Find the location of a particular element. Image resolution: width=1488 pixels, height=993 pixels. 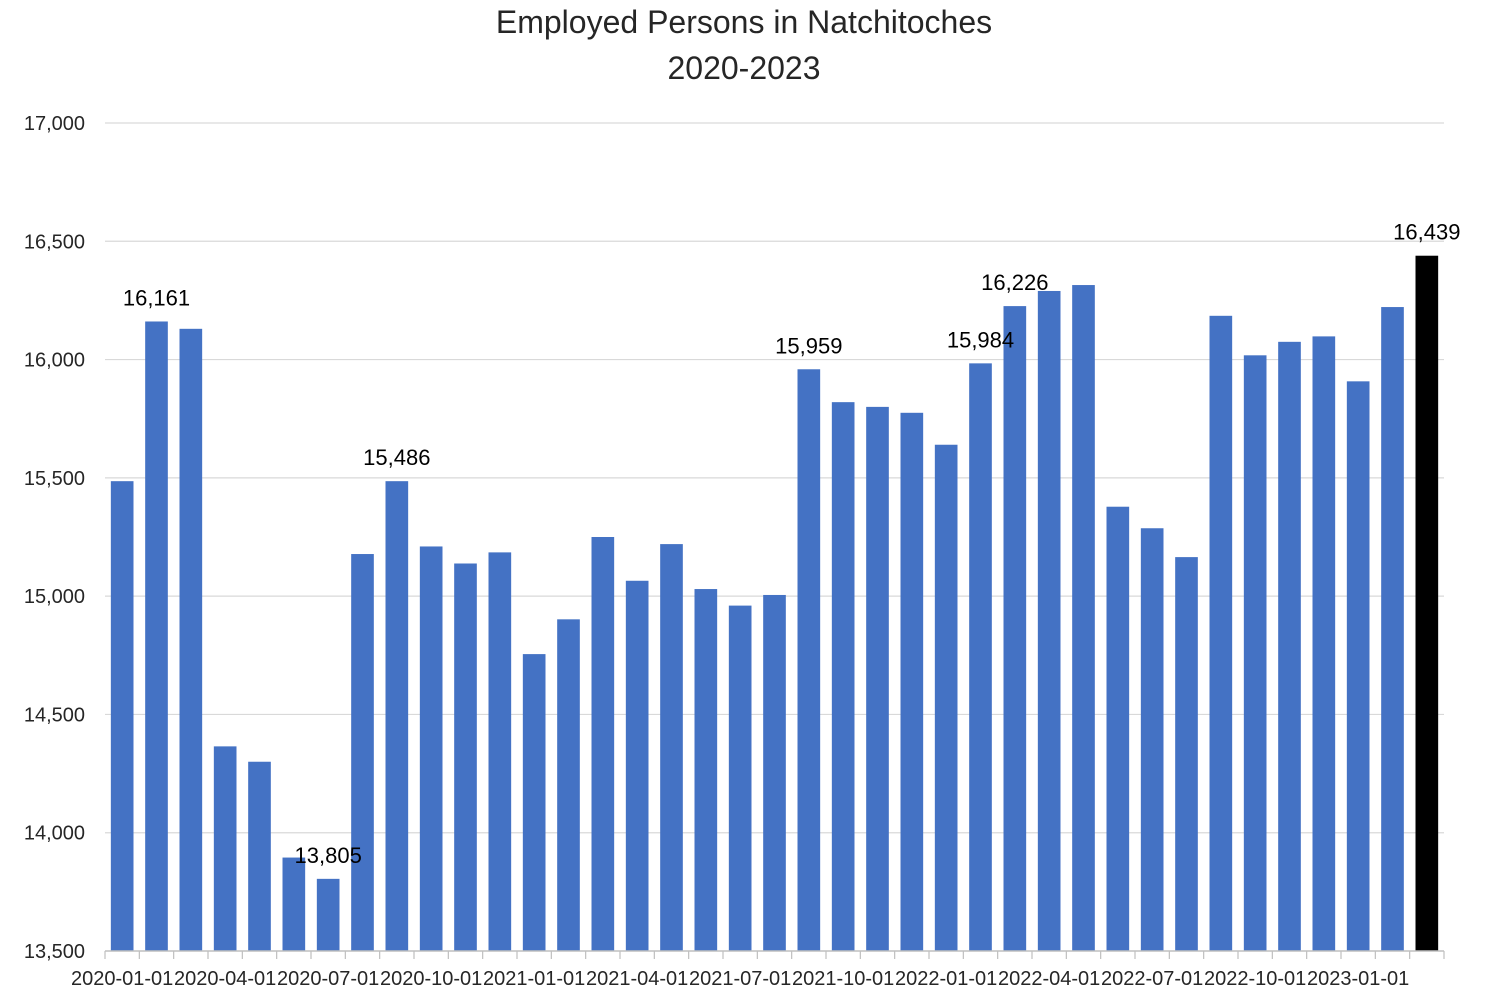

x-tick-label: 2021-04-01 is located at coordinates (637, 979).